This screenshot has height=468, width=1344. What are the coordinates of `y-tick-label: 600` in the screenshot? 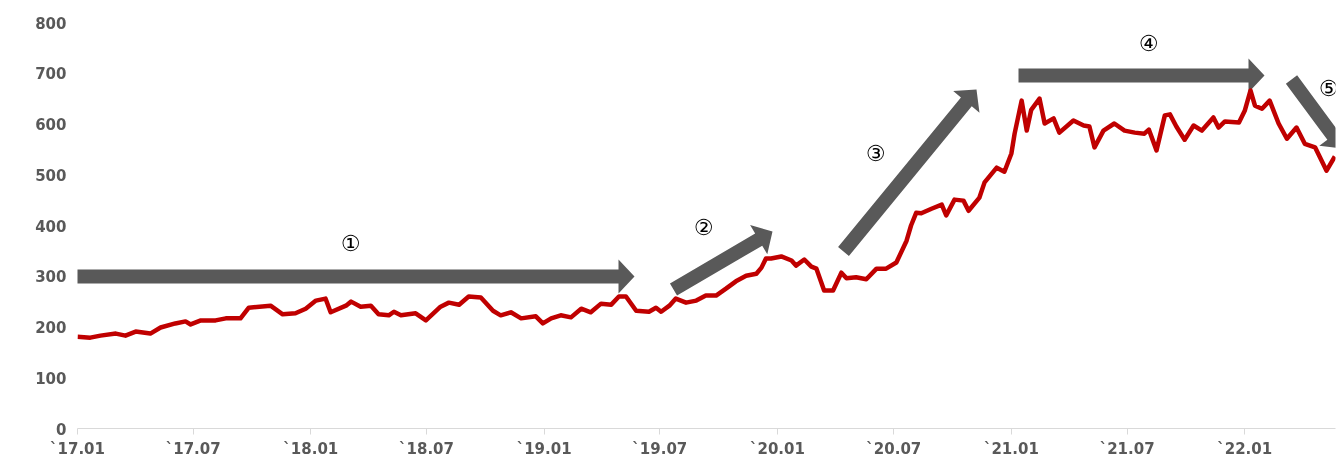 It's located at (51, 125).